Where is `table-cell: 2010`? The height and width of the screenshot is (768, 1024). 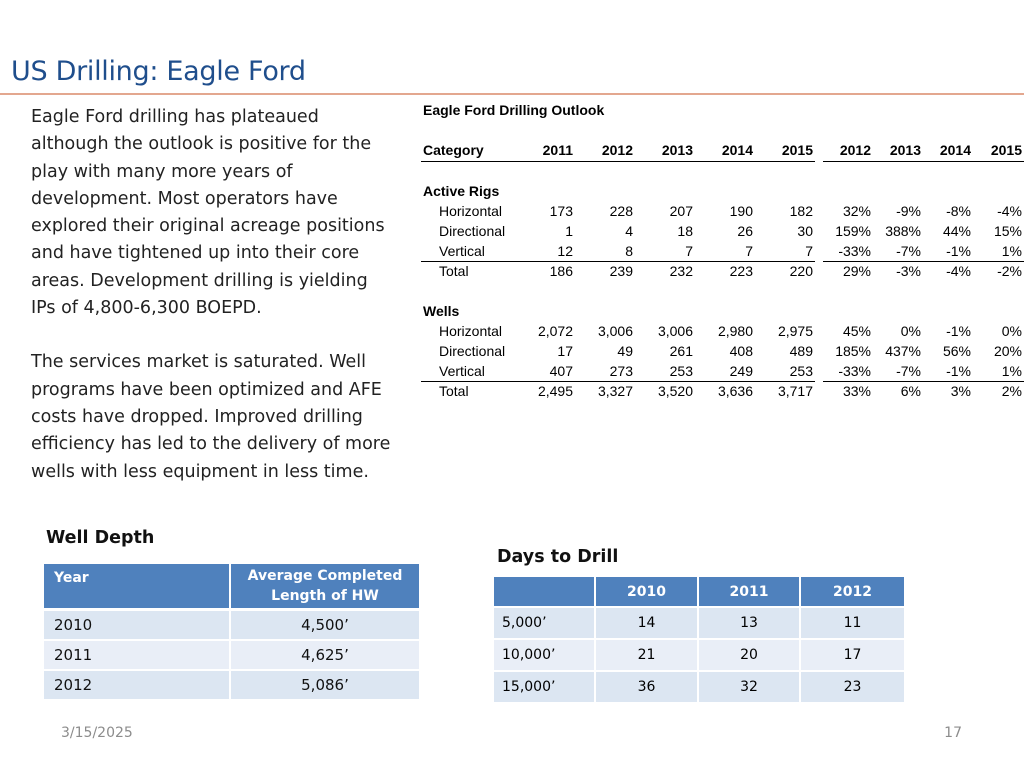
table-cell: 2010 is located at coordinates (137, 626).